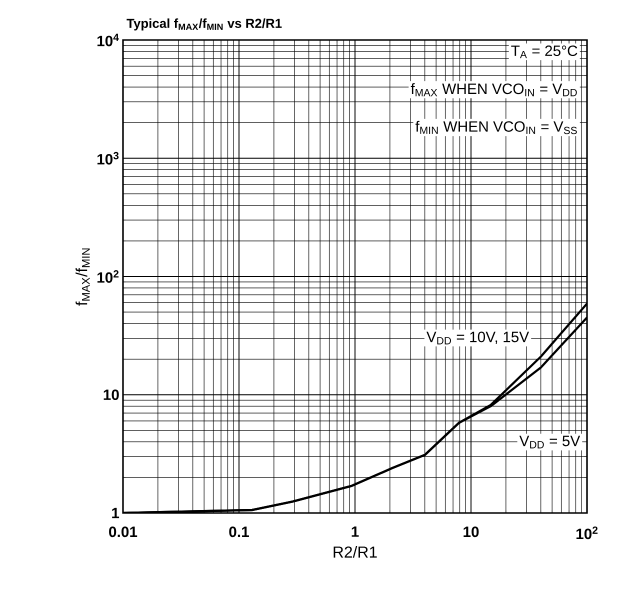 The image size is (620, 614). I want to click on y-tick-label: 10$^{4}$, so click(108, 40).